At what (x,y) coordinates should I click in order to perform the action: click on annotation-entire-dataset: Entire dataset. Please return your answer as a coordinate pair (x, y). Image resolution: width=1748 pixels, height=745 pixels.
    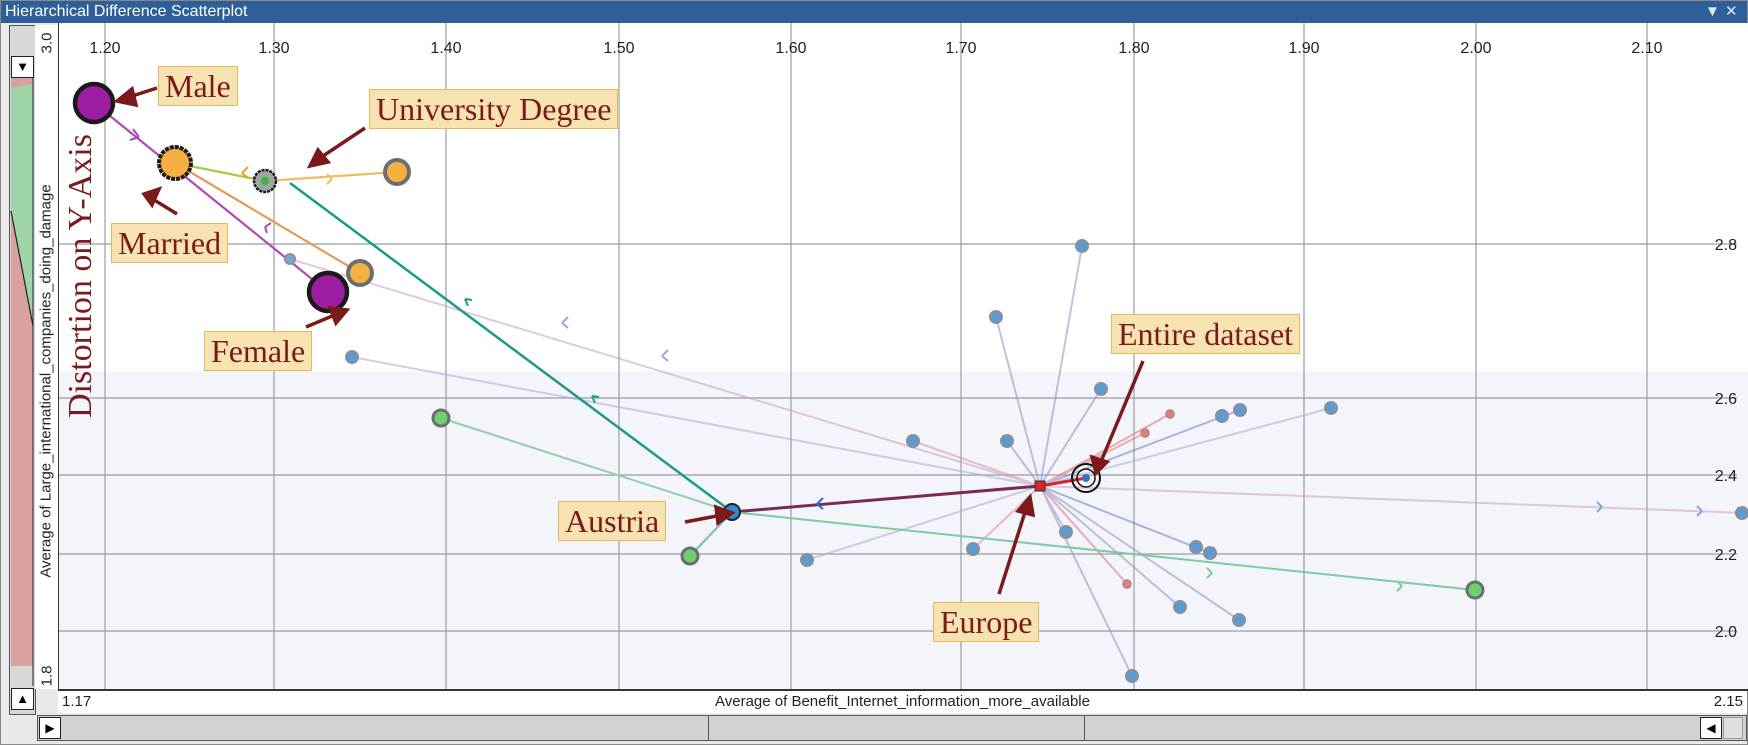
    Looking at the image, I should click on (1206, 334).